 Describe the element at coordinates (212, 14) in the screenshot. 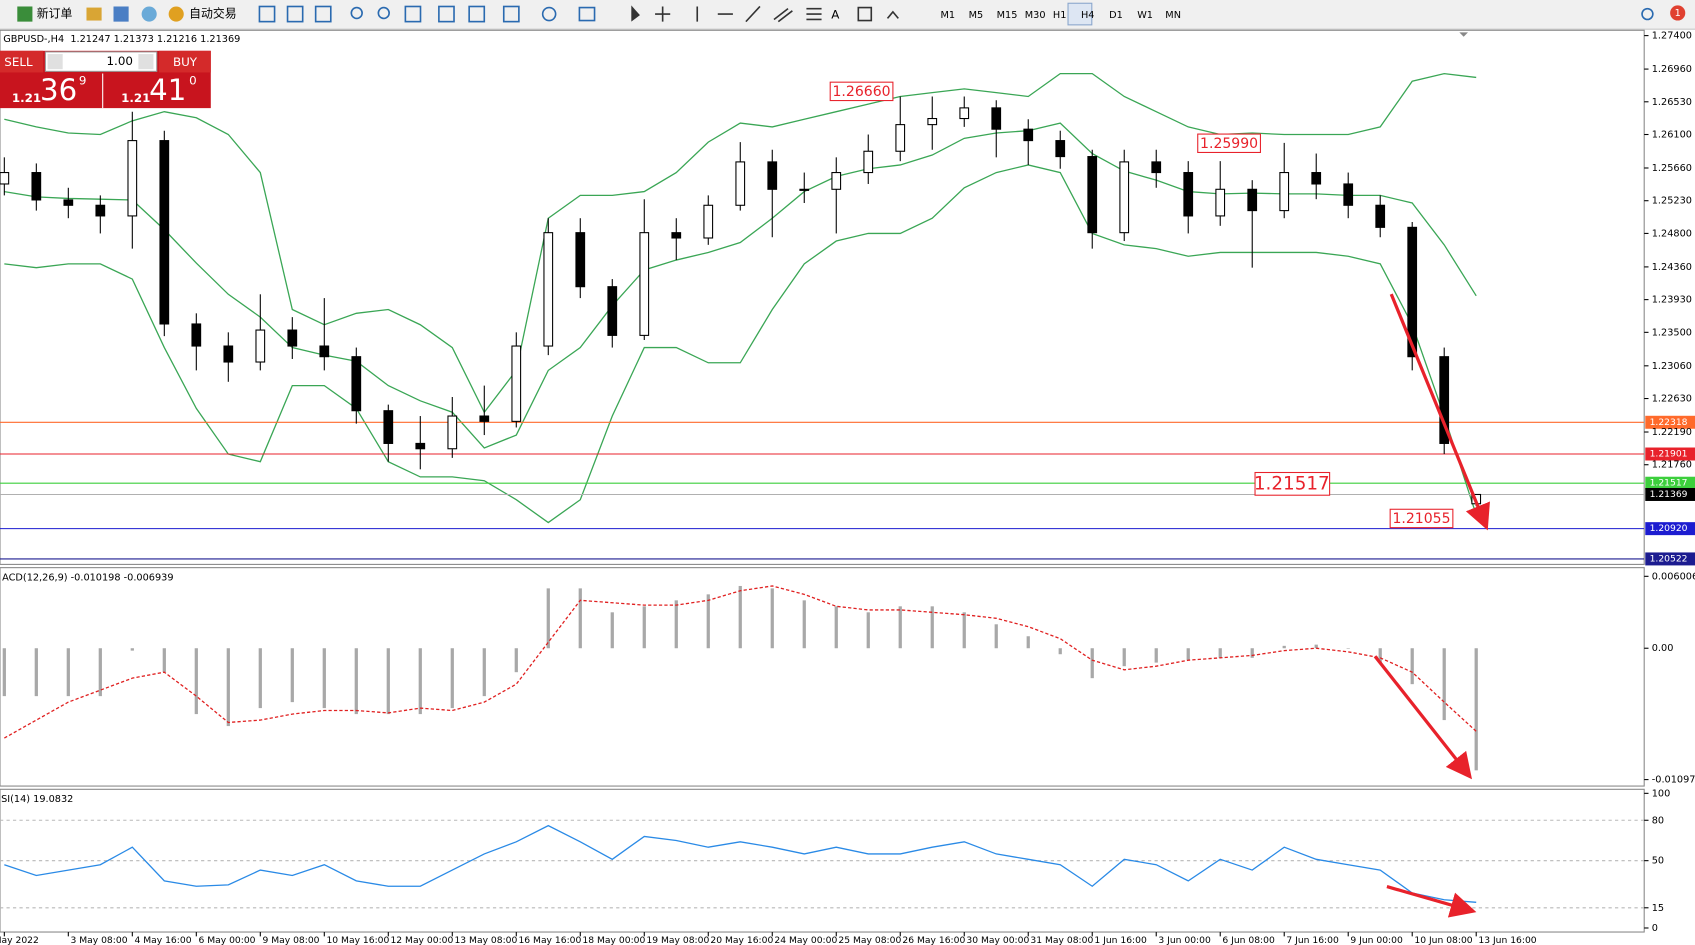

I see `auto-trading-button: 自动交易` at that location.